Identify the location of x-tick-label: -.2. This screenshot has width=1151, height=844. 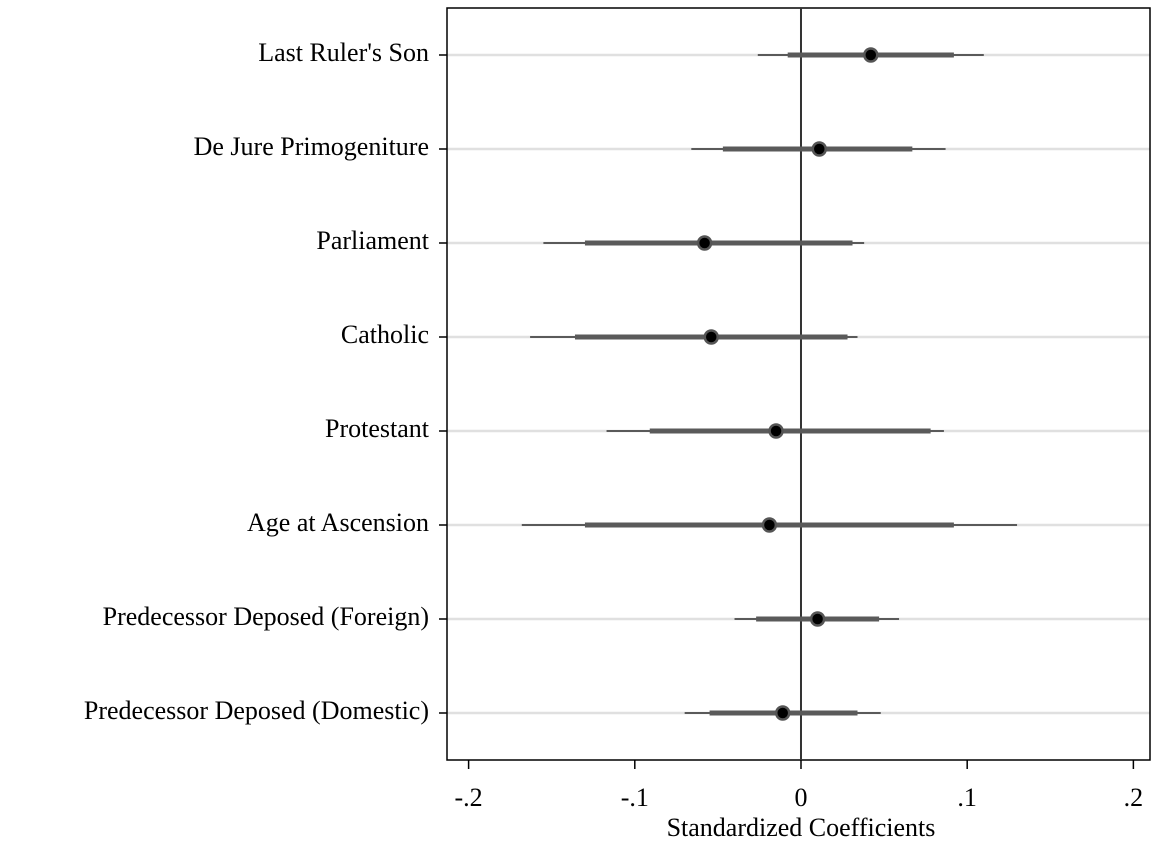
(469, 797).